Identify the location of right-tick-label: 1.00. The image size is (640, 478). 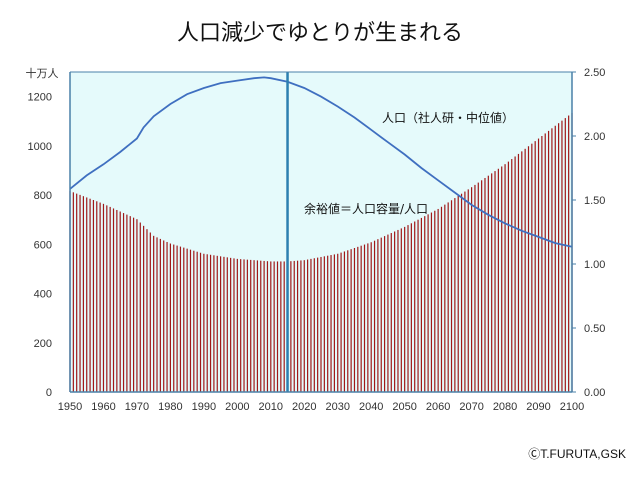
(594, 265).